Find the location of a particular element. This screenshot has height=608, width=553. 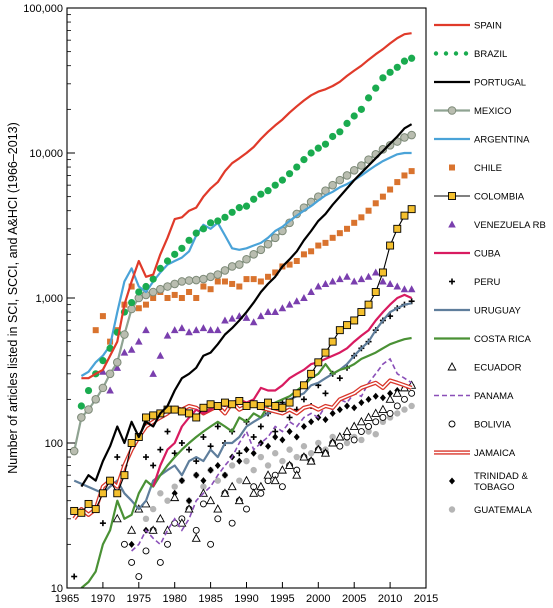

legend-label: MEXICO is located at coordinates (492, 111).